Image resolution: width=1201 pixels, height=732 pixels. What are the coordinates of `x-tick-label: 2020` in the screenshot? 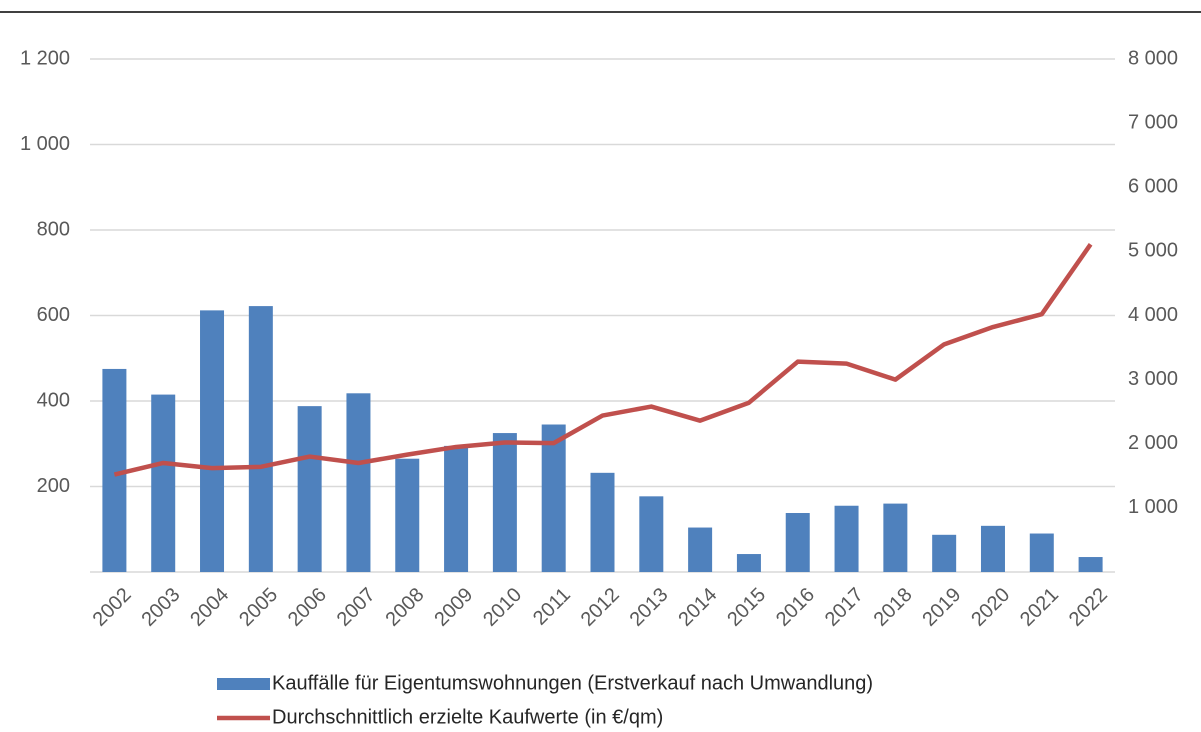 It's located at (990, 607).